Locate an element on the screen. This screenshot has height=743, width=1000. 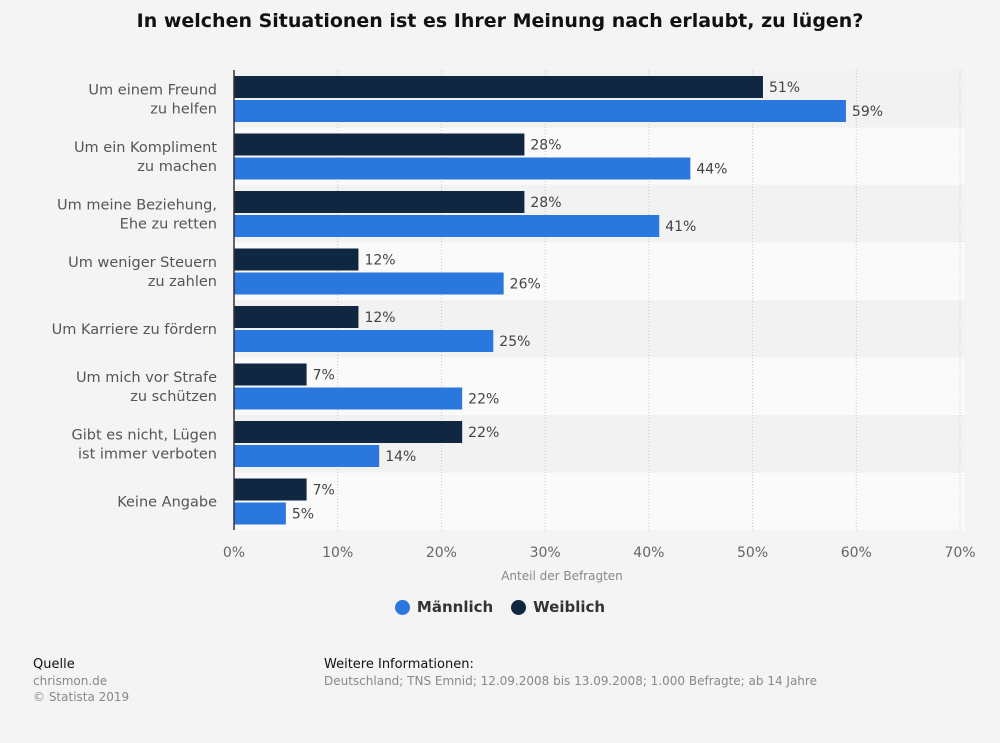
legend-label: Weiblich is located at coordinates (569, 607).